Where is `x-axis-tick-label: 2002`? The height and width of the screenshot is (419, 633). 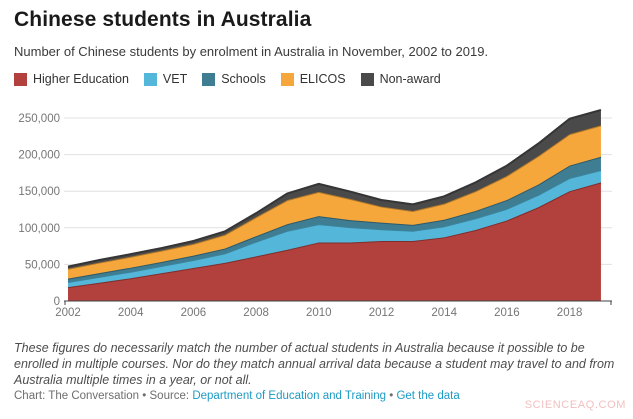 x-axis-tick-label: 2002 is located at coordinates (68, 313).